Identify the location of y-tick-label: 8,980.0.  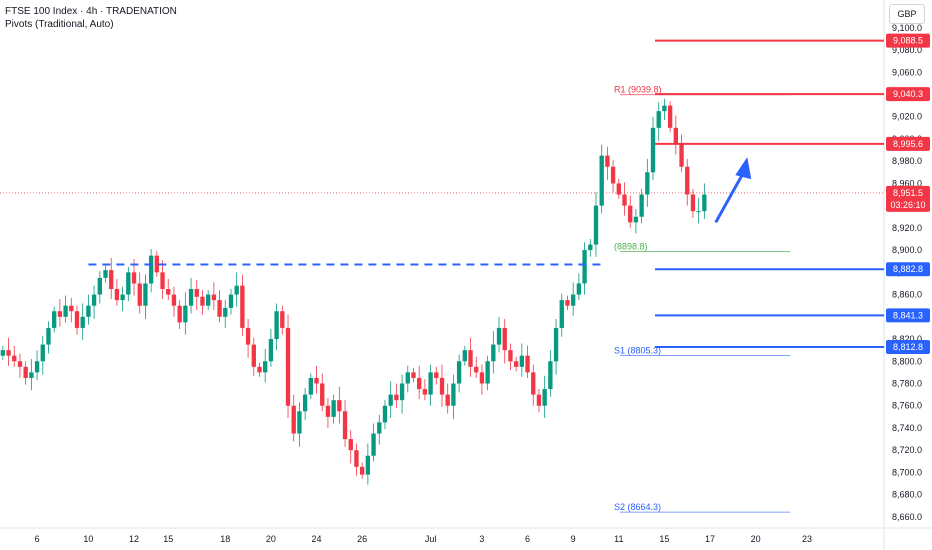
(907, 161).